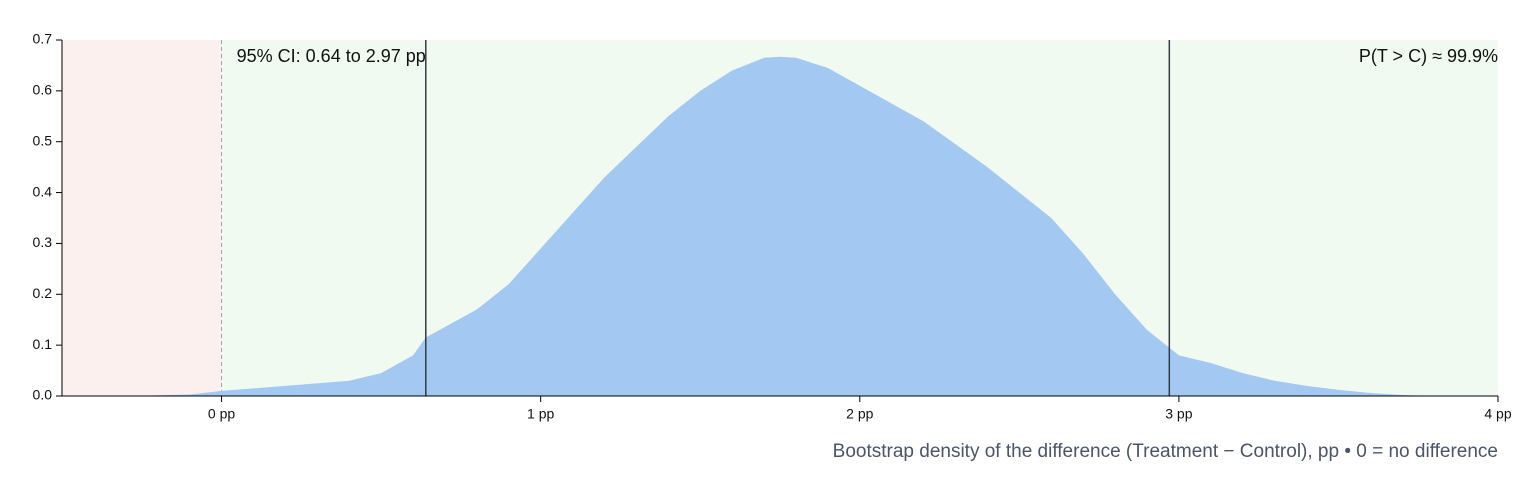 The height and width of the screenshot is (500, 1536). I want to click on x-tick-label: 0 pp, so click(221, 414).